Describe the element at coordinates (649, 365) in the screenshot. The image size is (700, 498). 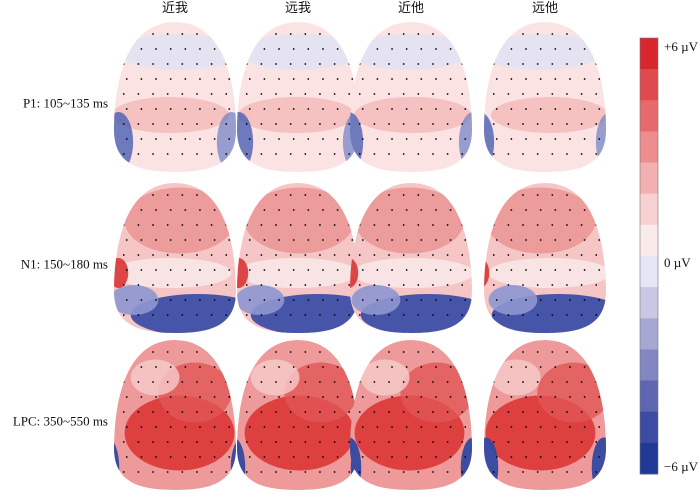
I see `colorbar-band` at that location.